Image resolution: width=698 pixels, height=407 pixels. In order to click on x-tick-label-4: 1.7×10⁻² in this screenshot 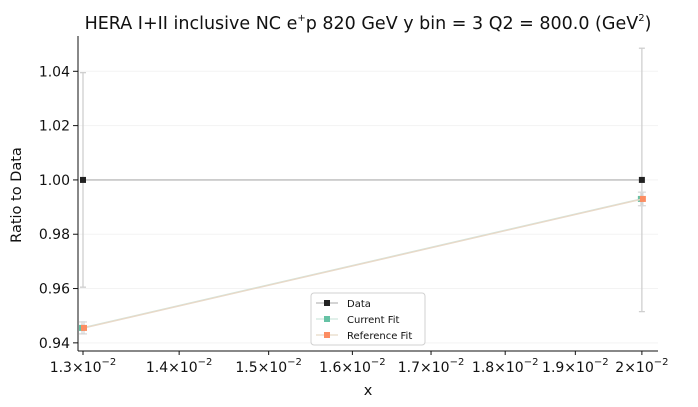, I will do `click(431, 366)`.